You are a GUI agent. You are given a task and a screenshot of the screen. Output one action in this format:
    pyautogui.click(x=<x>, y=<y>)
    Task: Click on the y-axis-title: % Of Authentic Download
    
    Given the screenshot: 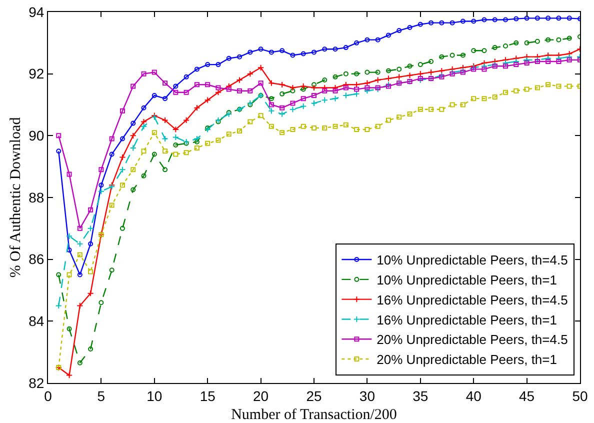 What is the action you would take?
    pyautogui.click(x=16, y=197)
    